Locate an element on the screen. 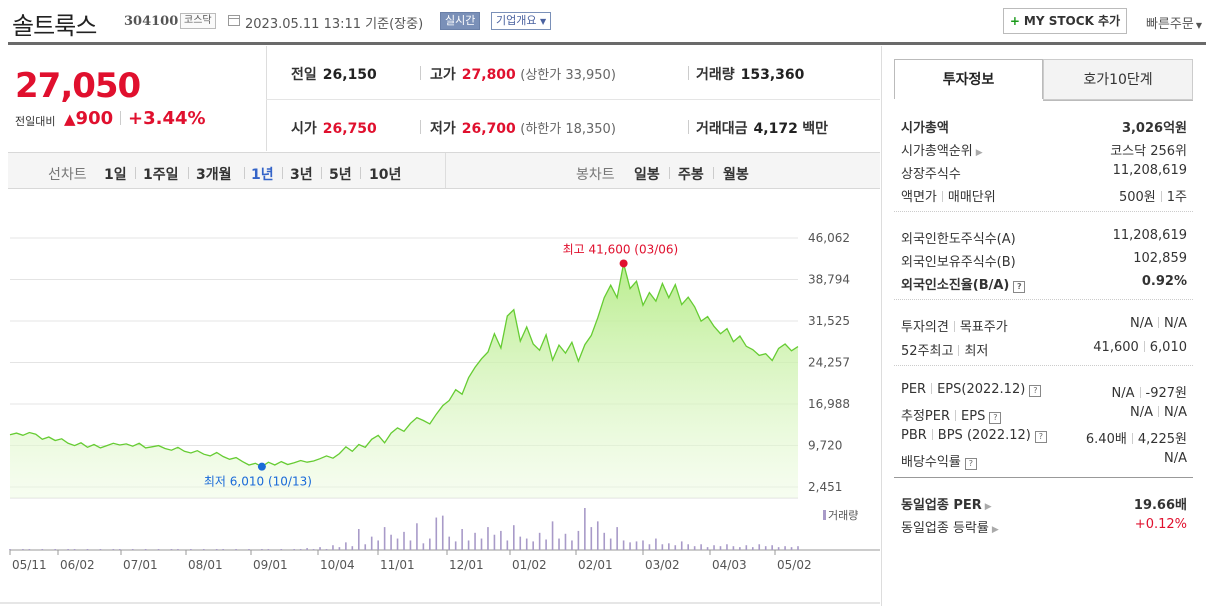 This screenshot has width=1214, height=609. invest-info-value: 102,859 is located at coordinates (1160, 258).